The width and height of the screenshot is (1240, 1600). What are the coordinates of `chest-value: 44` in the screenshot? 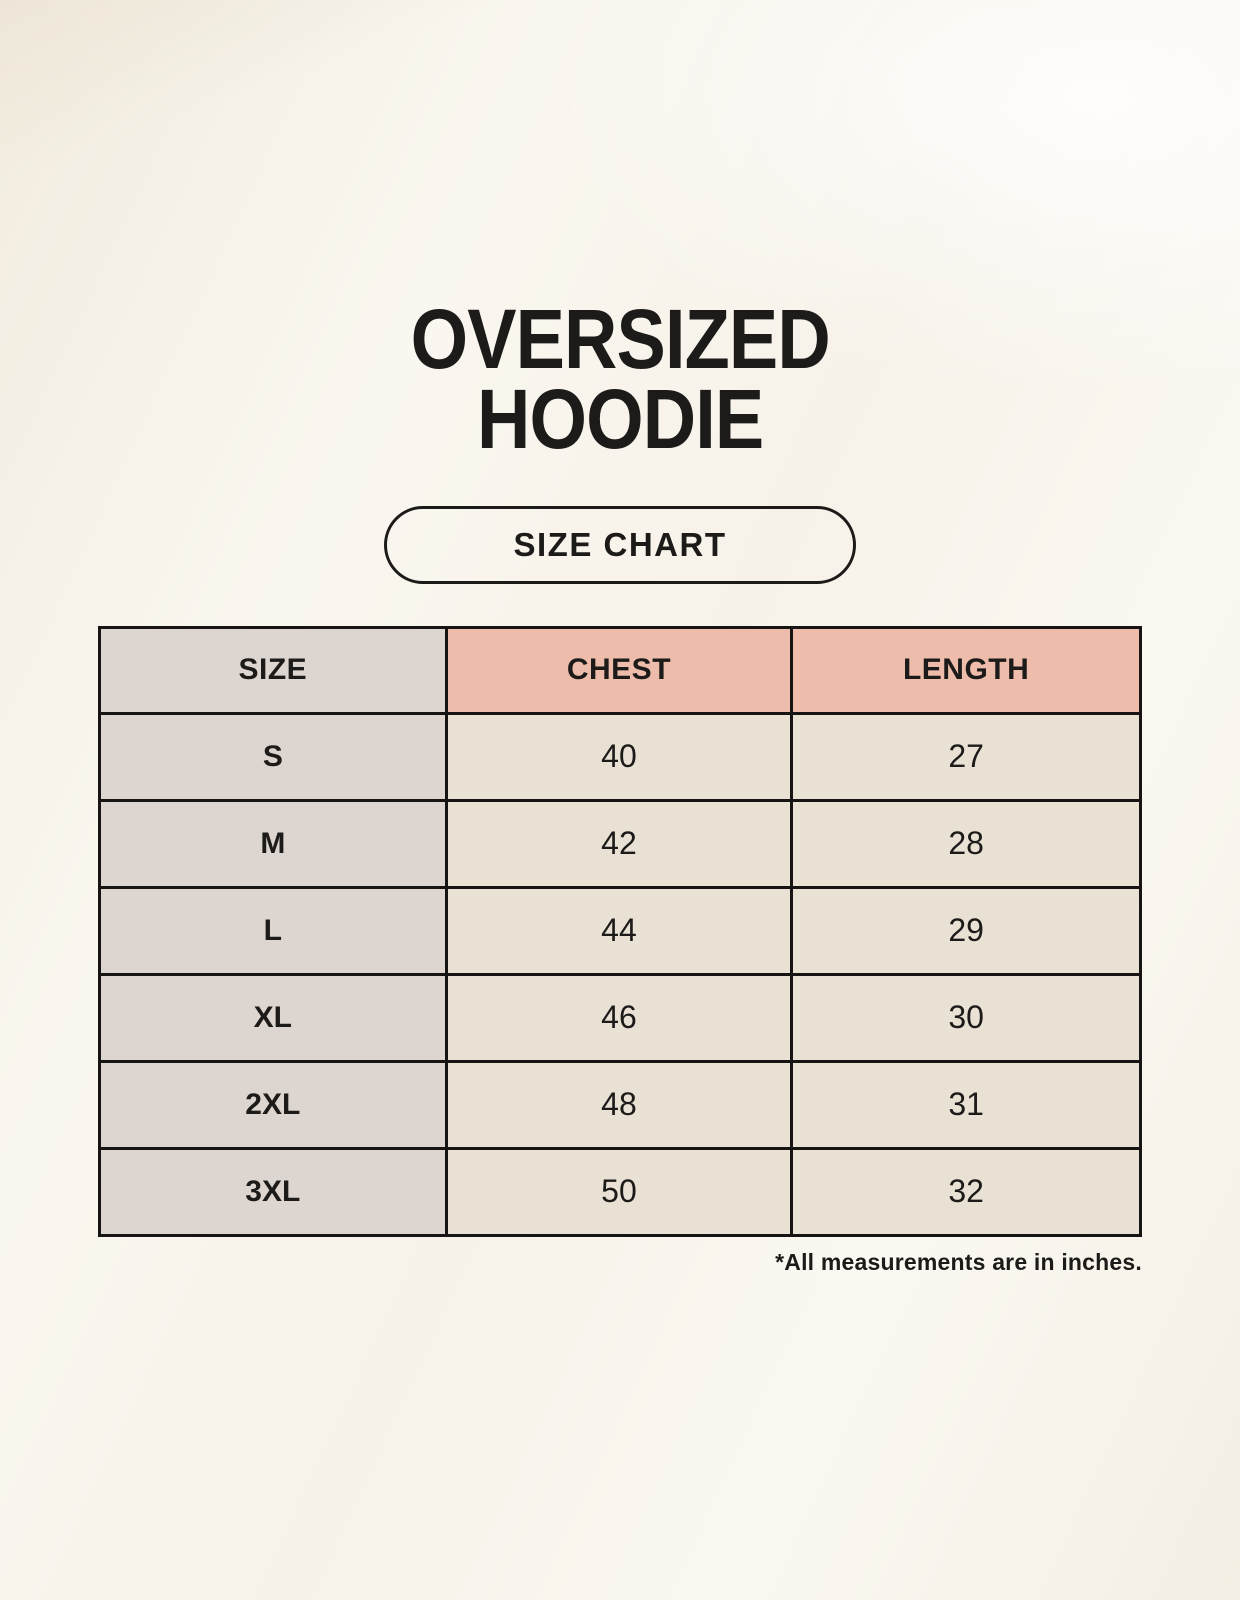 It's located at (619, 930).